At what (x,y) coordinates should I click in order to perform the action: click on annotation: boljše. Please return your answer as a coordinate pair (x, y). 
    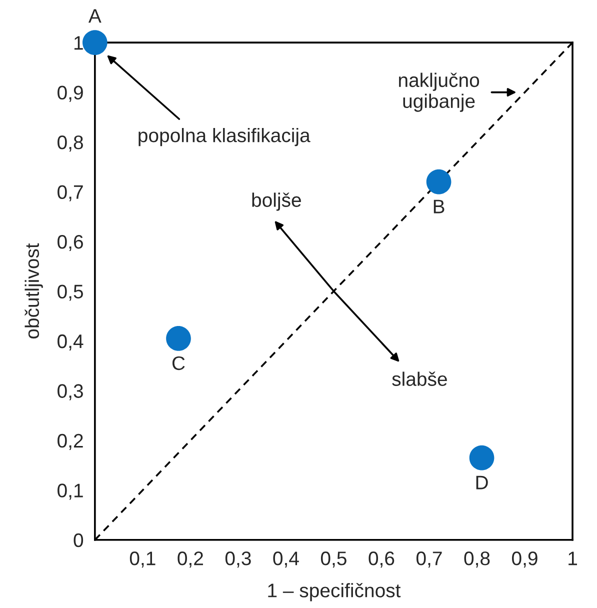
    Looking at the image, I should click on (276, 201).